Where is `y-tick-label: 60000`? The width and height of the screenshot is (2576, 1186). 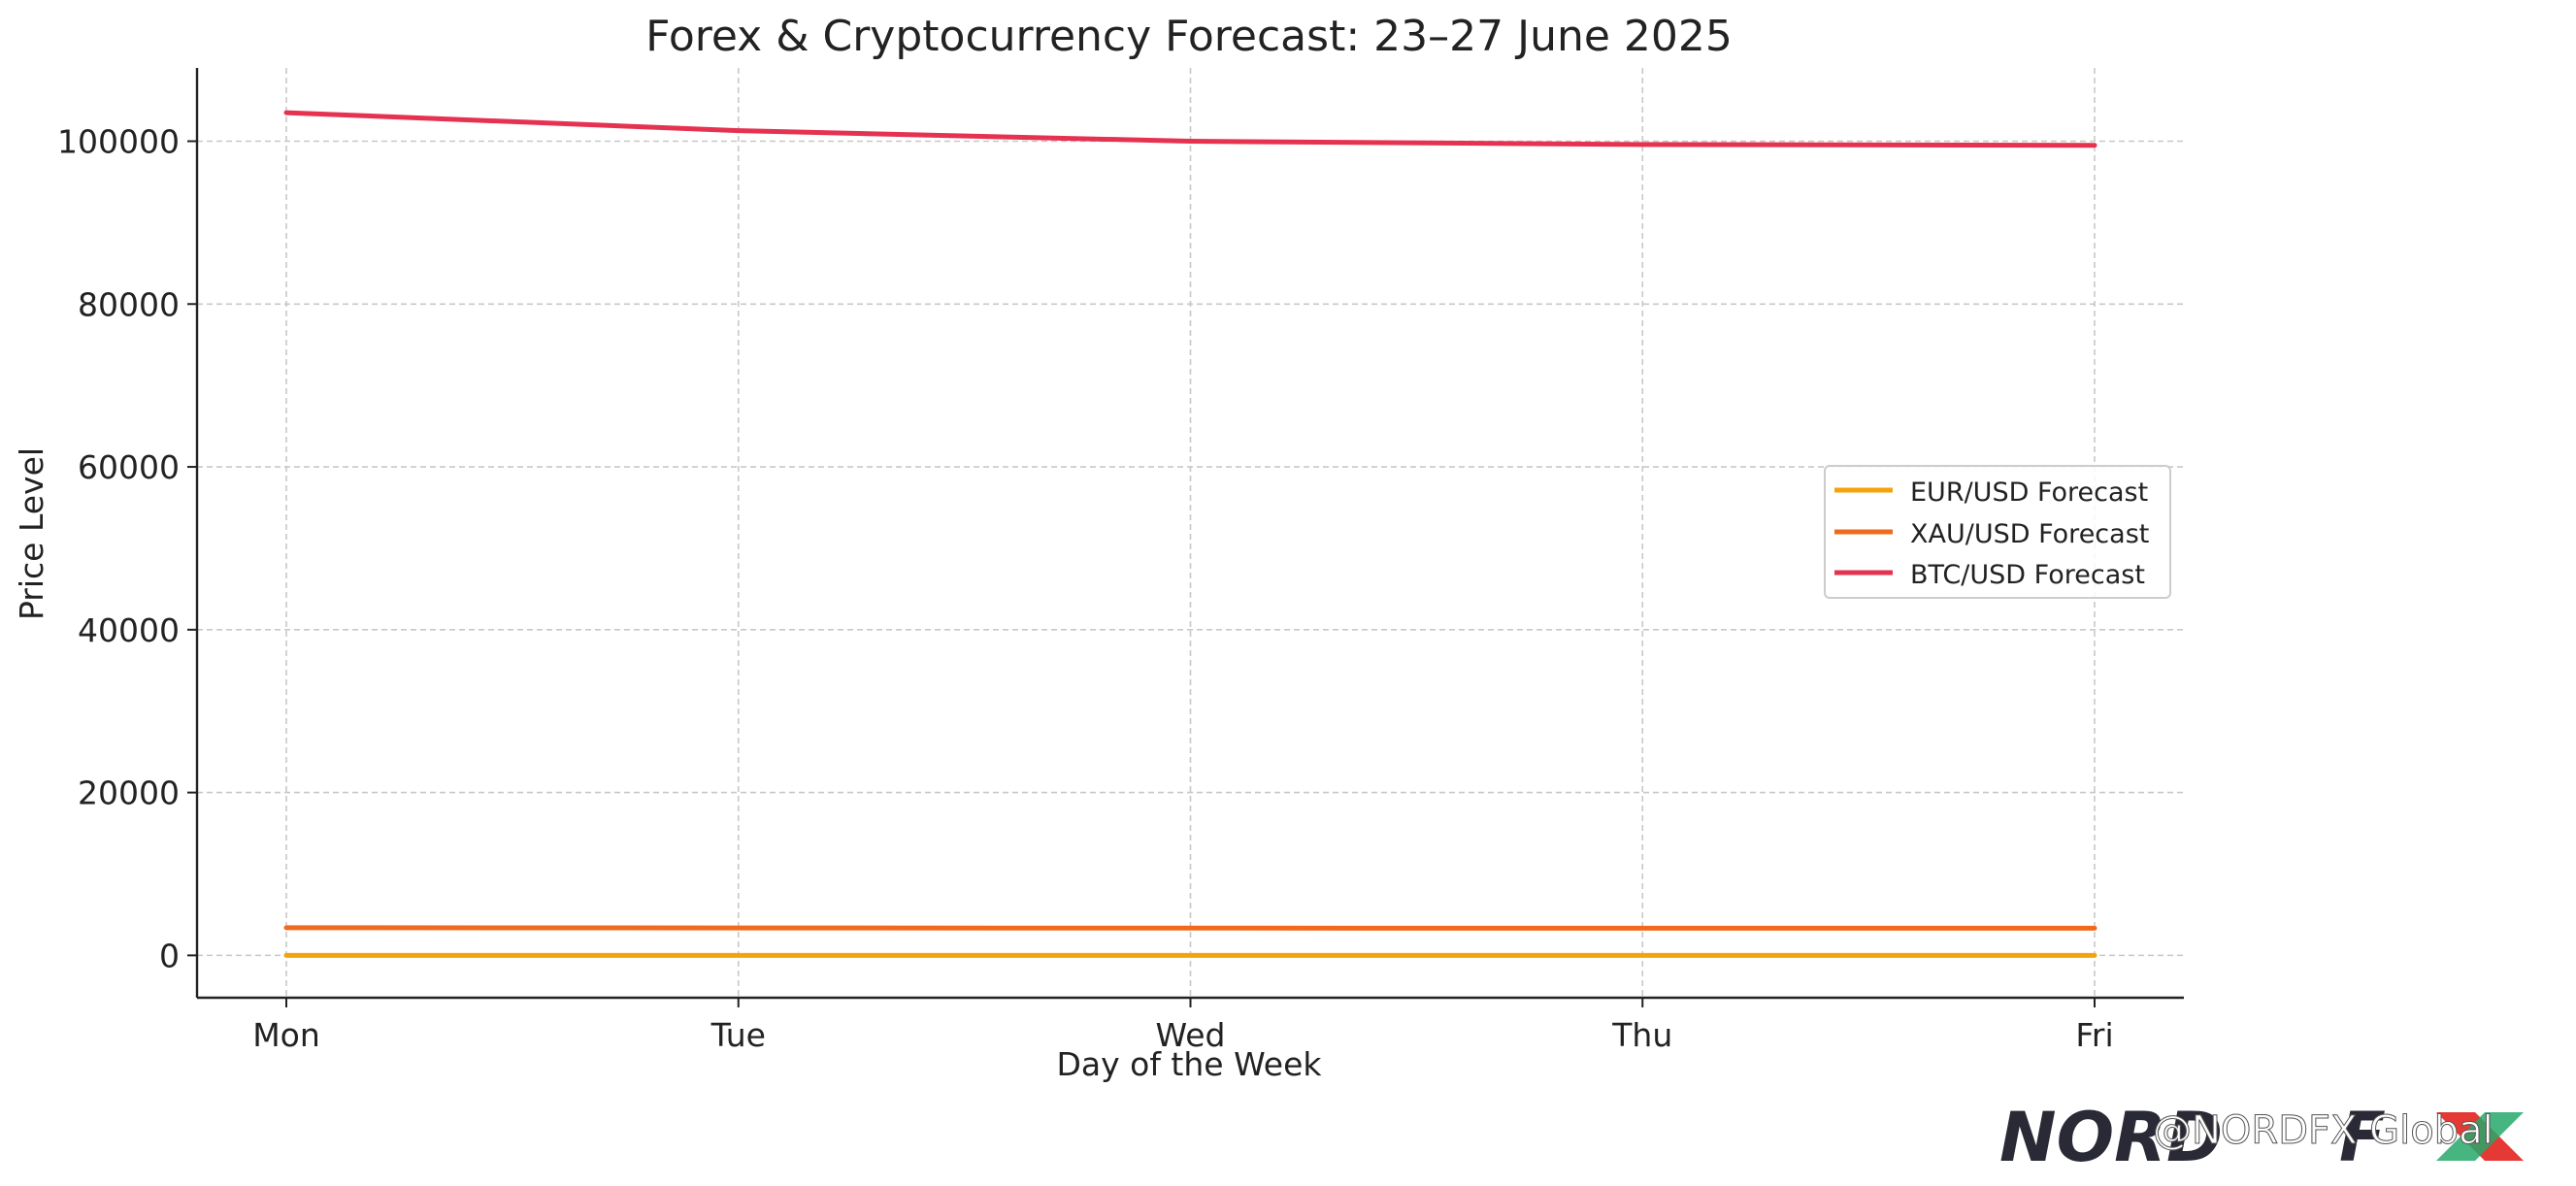 y-tick-label: 60000 is located at coordinates (129, 467).